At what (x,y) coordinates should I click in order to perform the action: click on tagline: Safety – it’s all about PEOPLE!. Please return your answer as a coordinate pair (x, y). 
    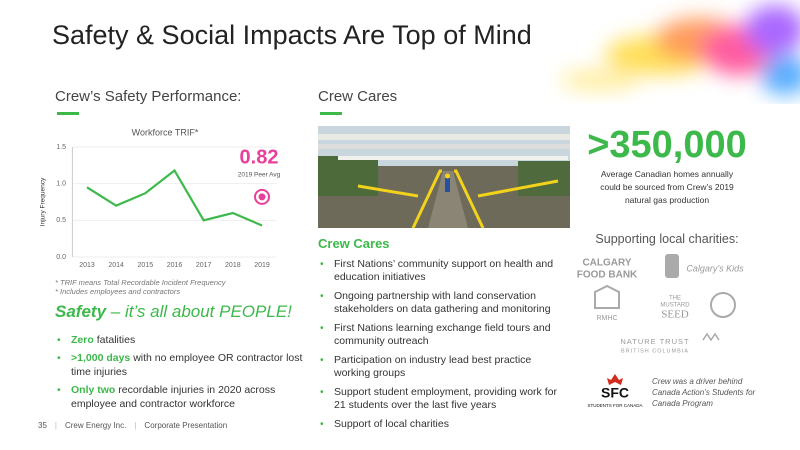
    Looking at the image, I should click on (173, 312).